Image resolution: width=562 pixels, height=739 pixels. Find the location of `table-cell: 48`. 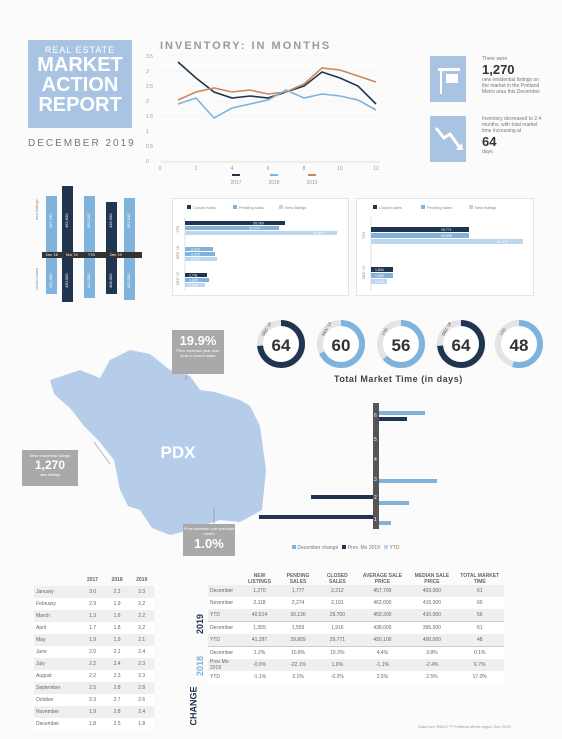

table-cell: 48 is located at coordinates (479, 640).